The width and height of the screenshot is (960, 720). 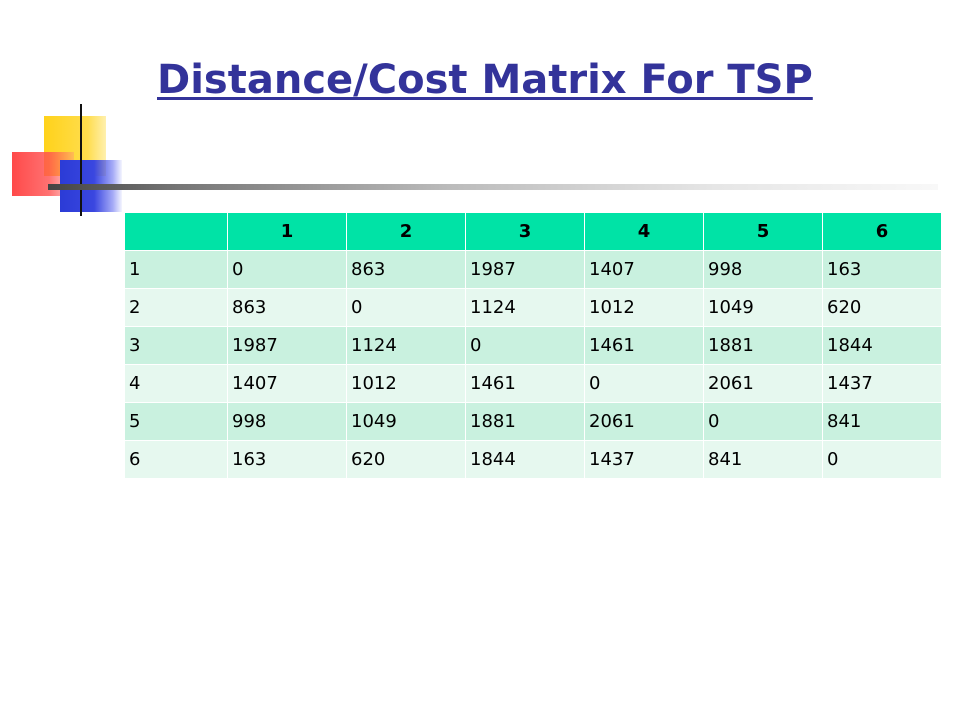 I want to click on table-row: 5 998 1049 1881 2061 0 841, so click(x=533, y=421).